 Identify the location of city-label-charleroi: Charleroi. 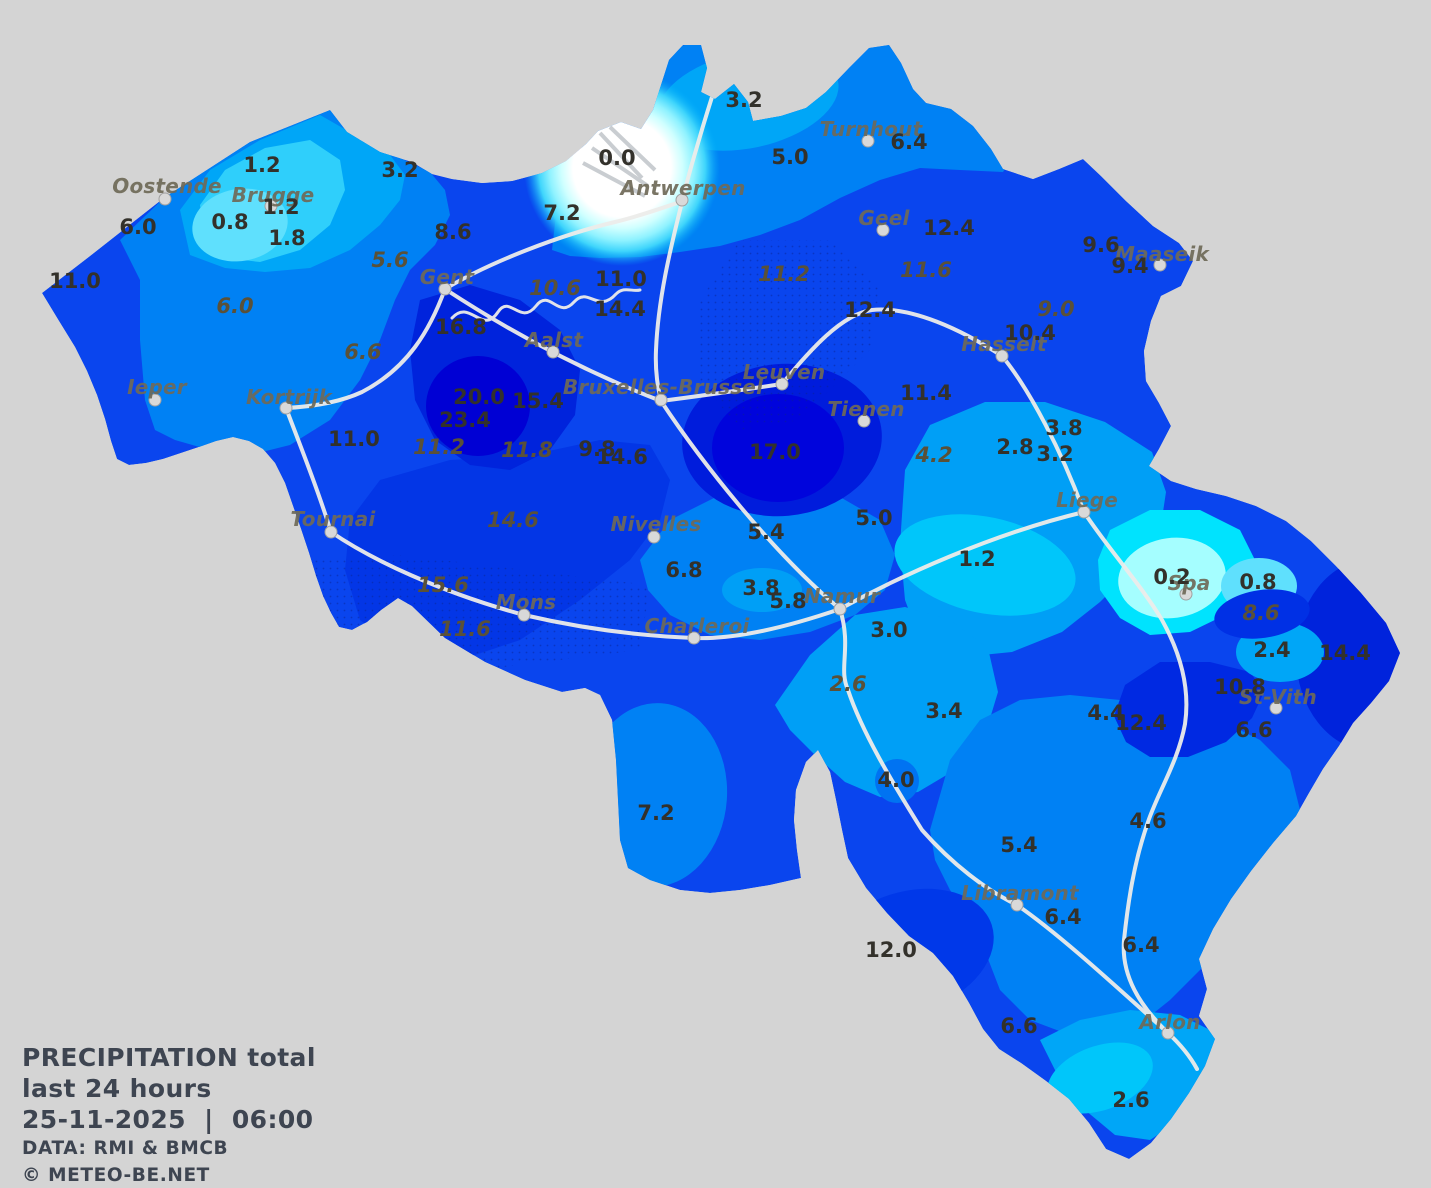
(697, 626).